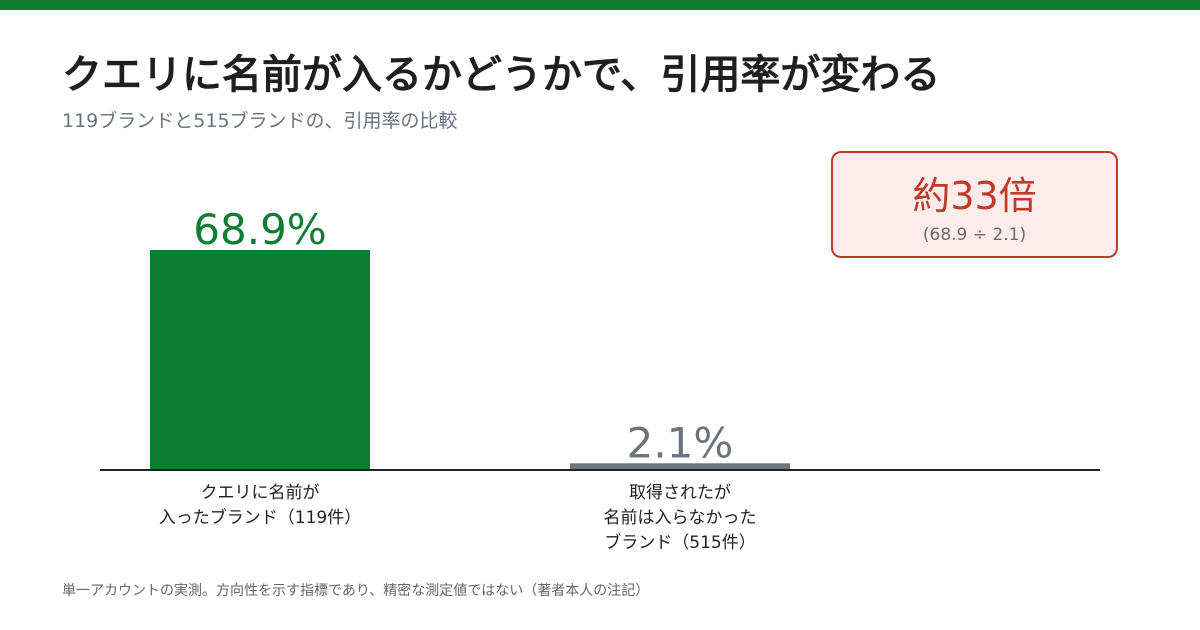 The height and width of the screenshot is (630, 1200). What do you see at coordinates (679, 542) in the screenshot?
I see `category-label-2-line-3: ブランド（515件）` at bounding box center [679, 542].